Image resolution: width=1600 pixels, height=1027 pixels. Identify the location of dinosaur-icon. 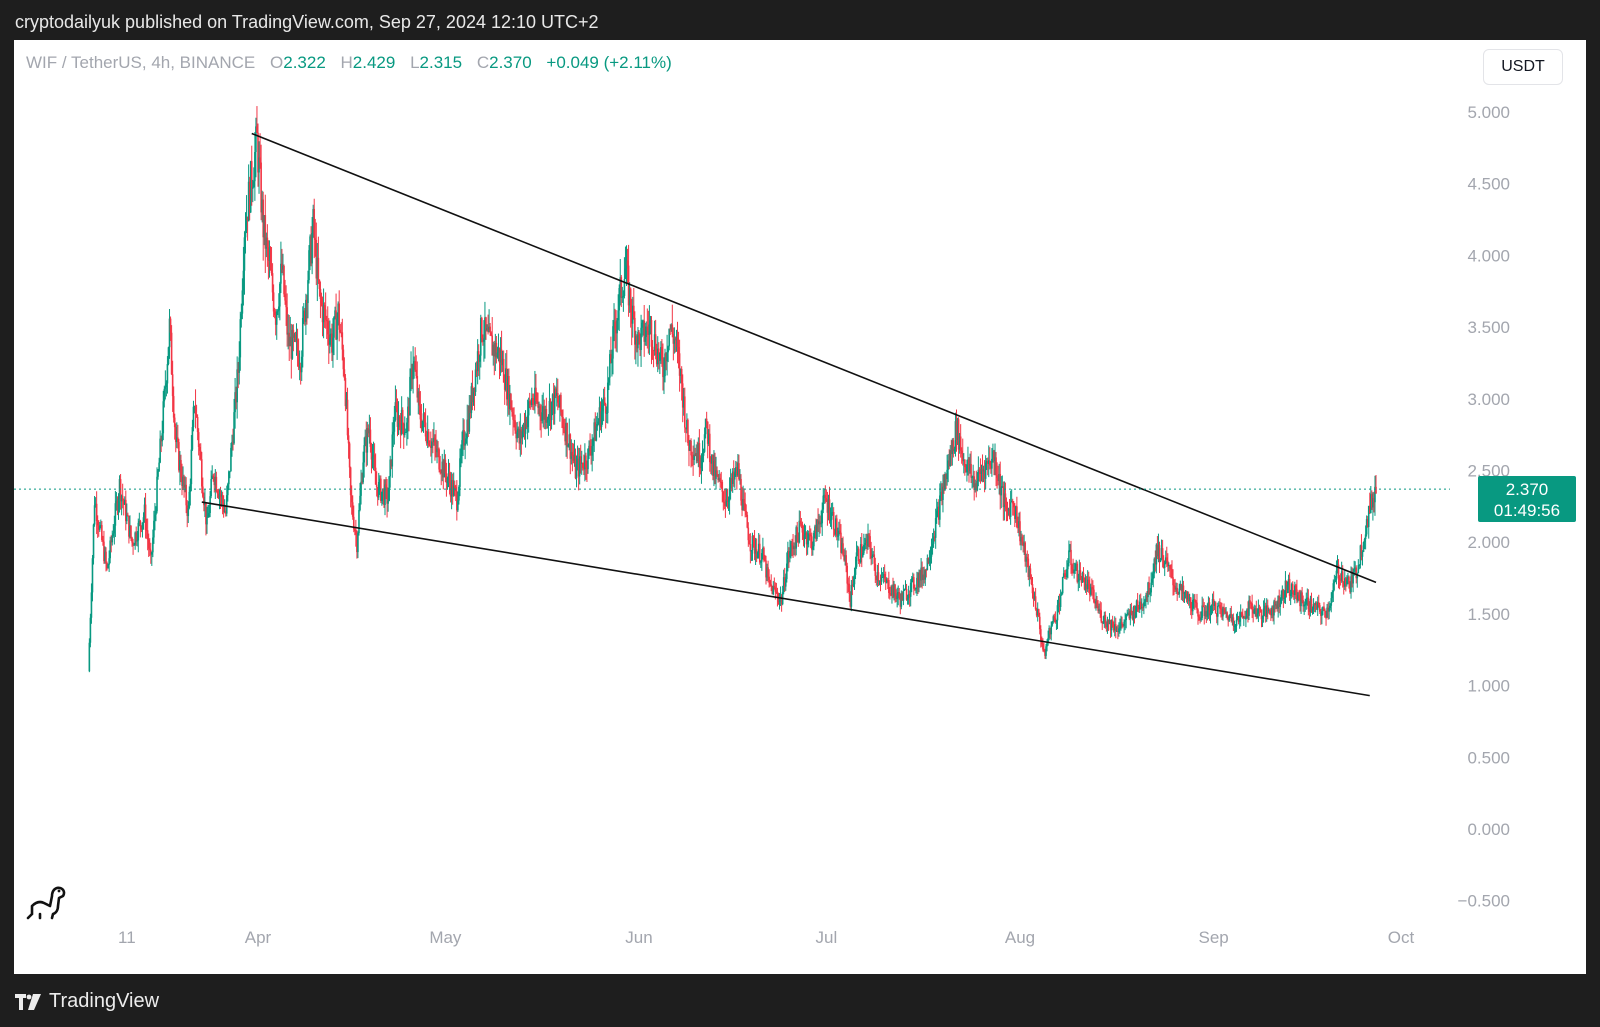
(48, 898).